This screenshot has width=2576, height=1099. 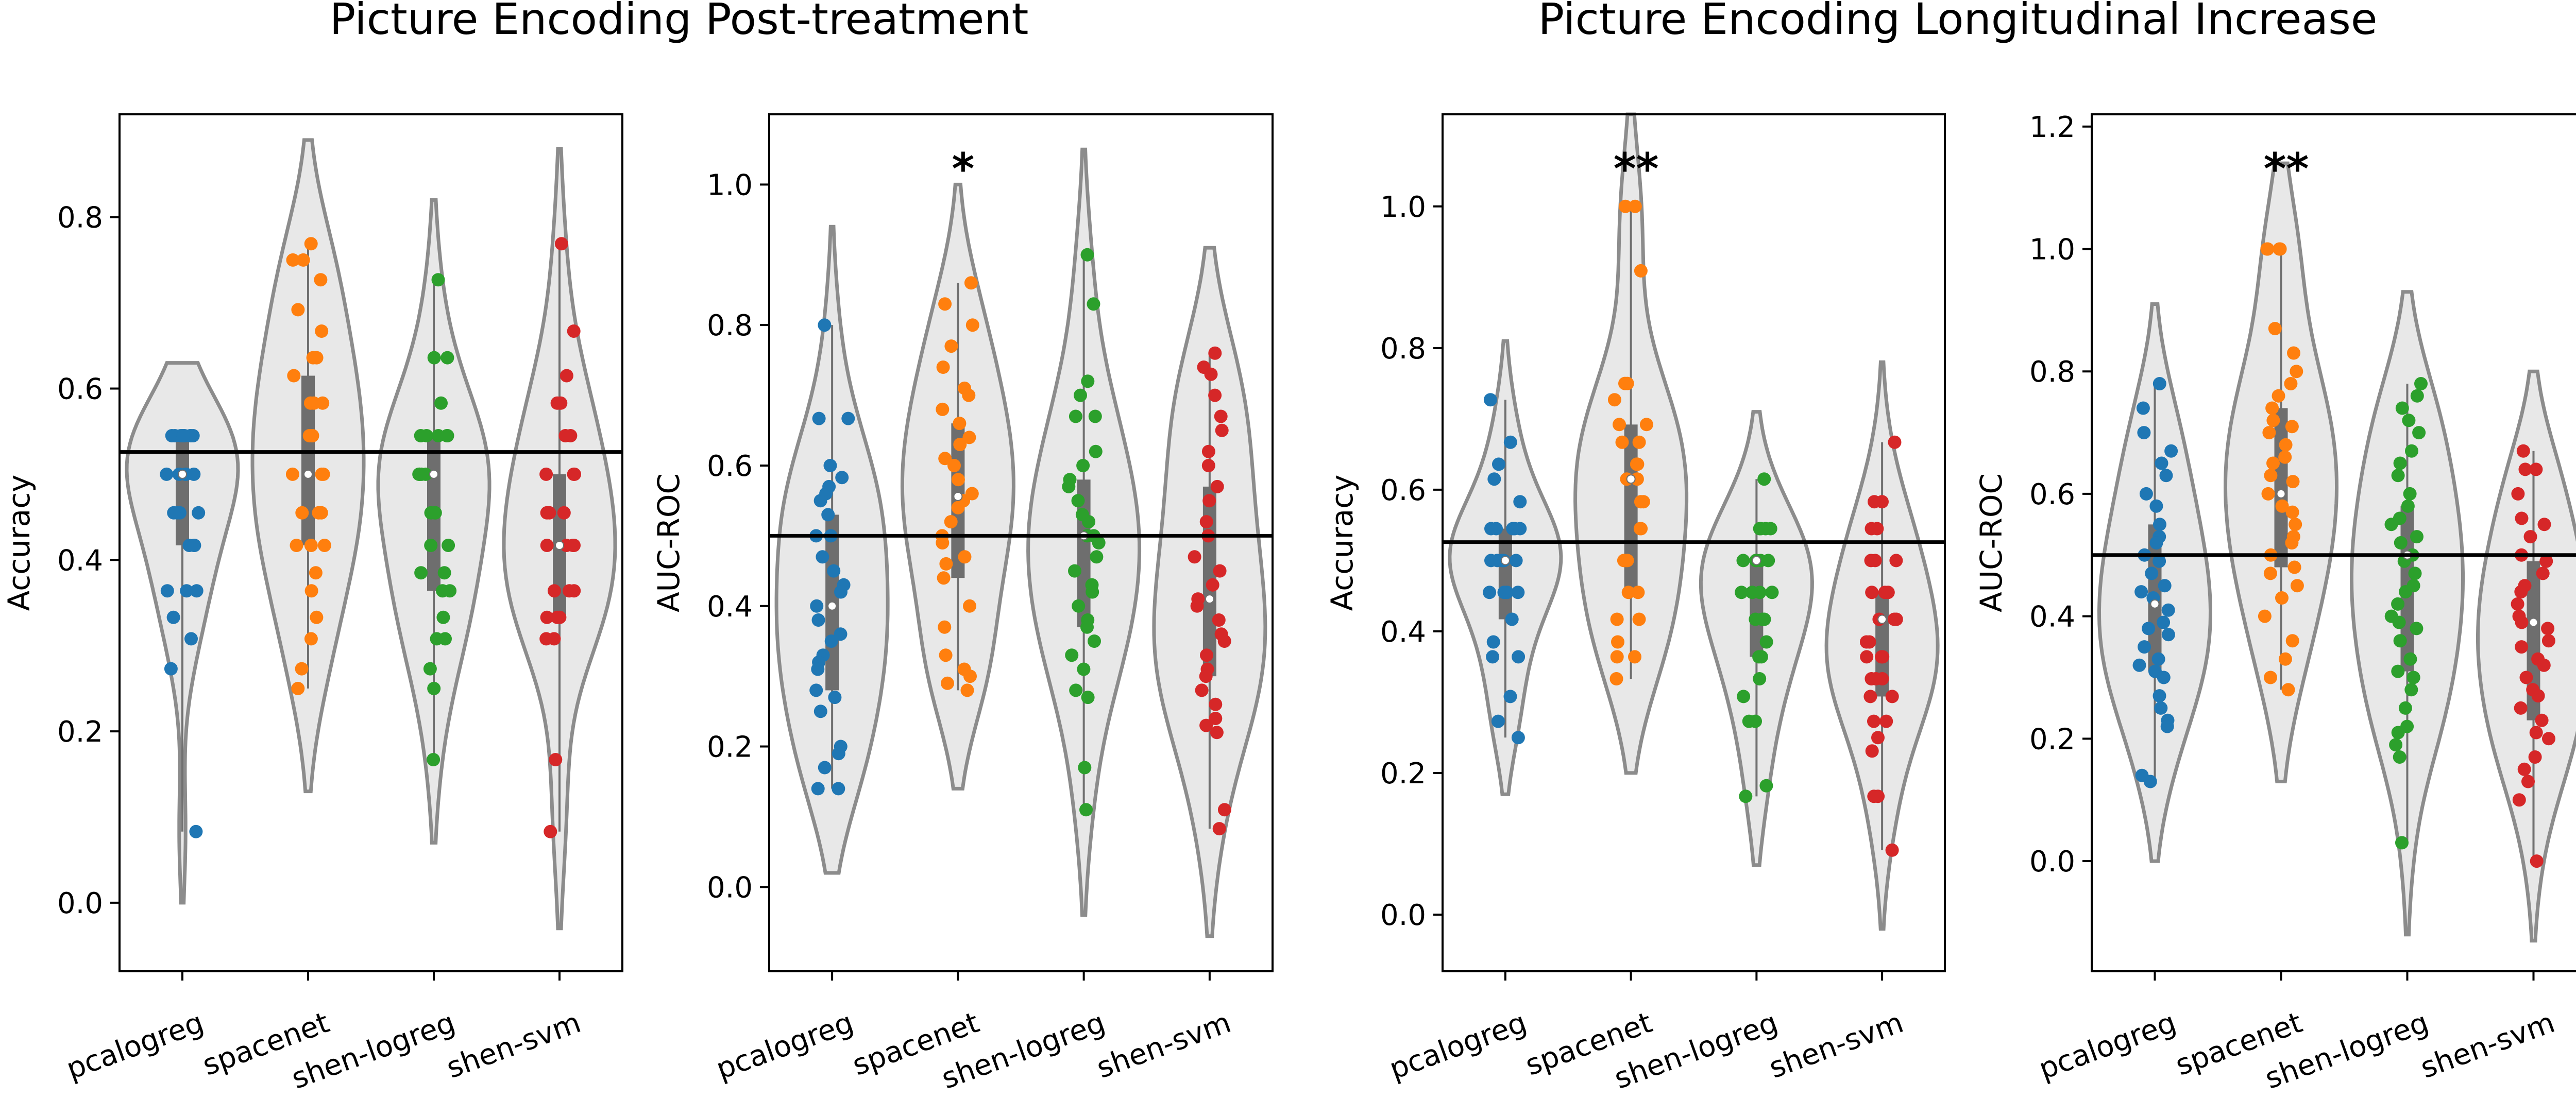 I want to click on y-tick-label: 0.6, so click(x=730, y=466).